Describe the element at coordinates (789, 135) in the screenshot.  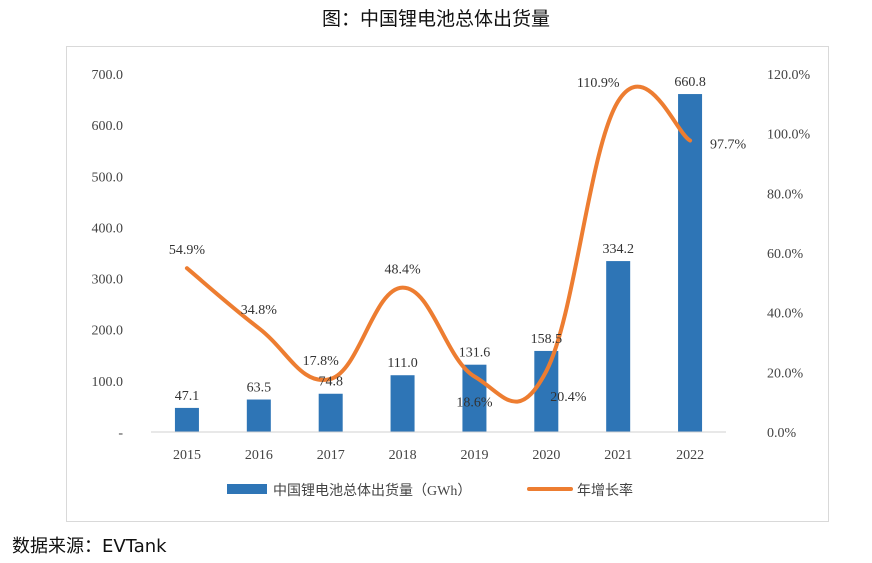
I see `y-right-tick-label: 100.0%` at that location.